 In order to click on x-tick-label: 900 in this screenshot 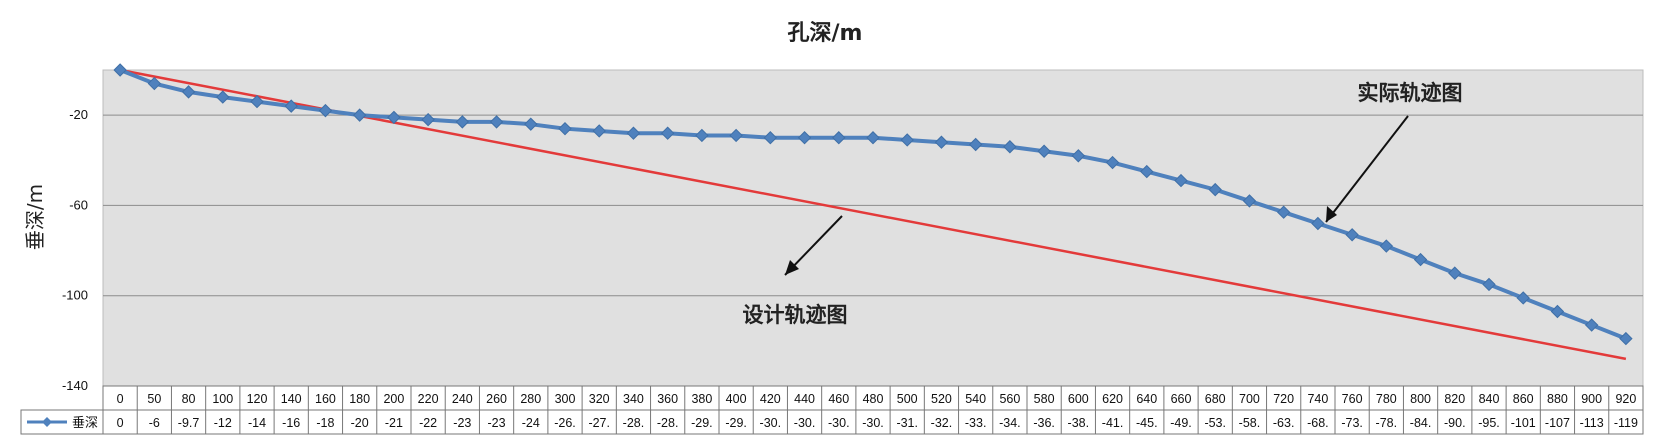, I will do `click(1591, 399)`.